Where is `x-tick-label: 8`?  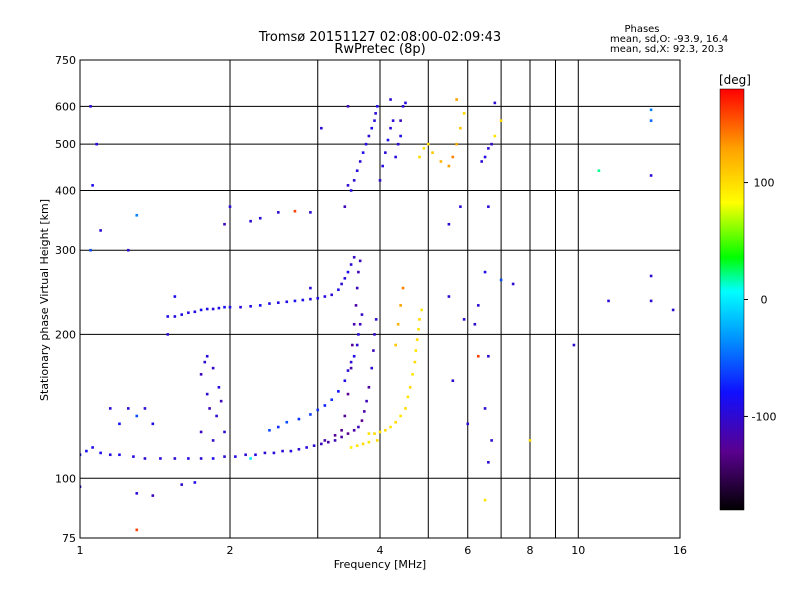 x-tick-label: 8 is located at coordinates (530, 550).